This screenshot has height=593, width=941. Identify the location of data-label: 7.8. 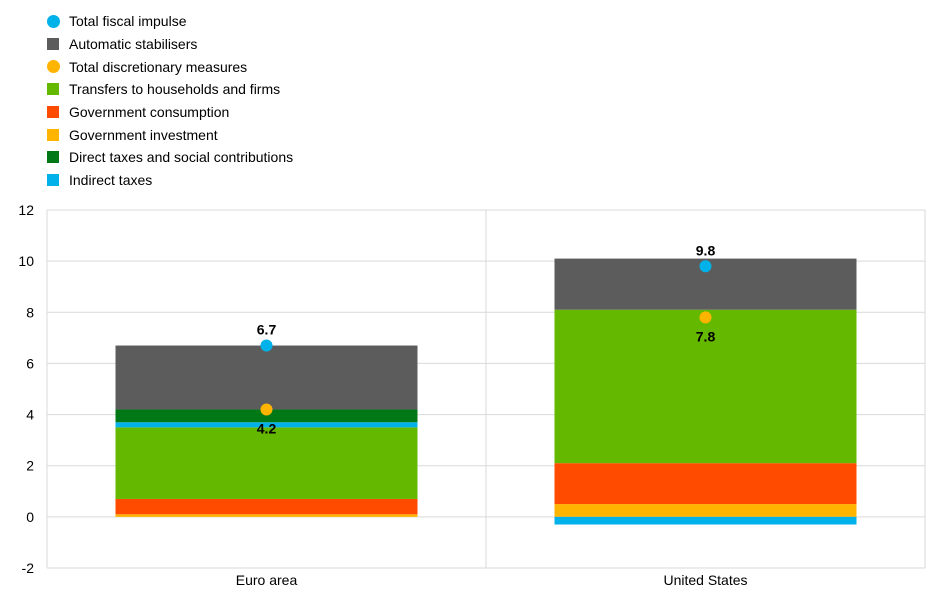
(706, 336).